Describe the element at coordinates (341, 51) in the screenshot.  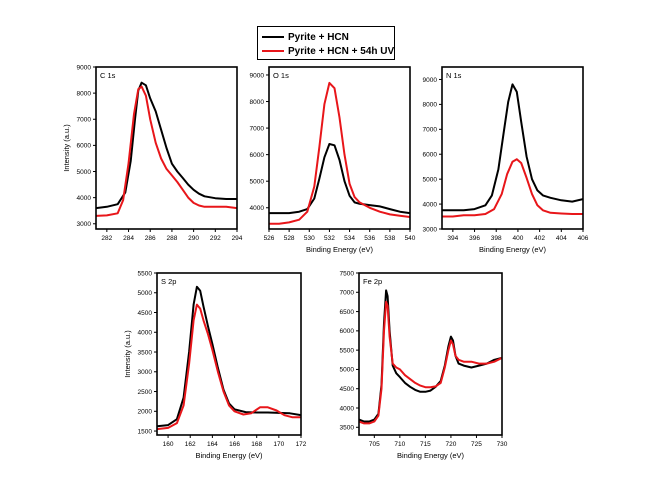
I see `legend-label: Pyrite + HCN + 54h UV` at that location.